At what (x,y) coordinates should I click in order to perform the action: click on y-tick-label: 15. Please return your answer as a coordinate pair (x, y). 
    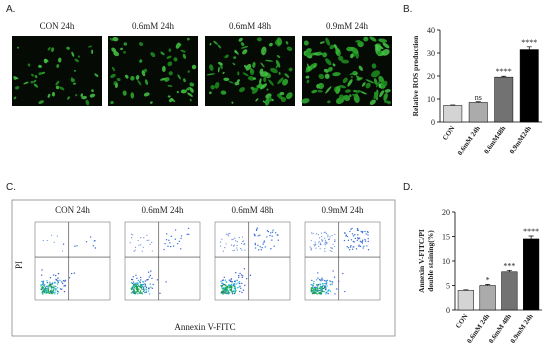
    Looking at the image, I should click on (446, 237).